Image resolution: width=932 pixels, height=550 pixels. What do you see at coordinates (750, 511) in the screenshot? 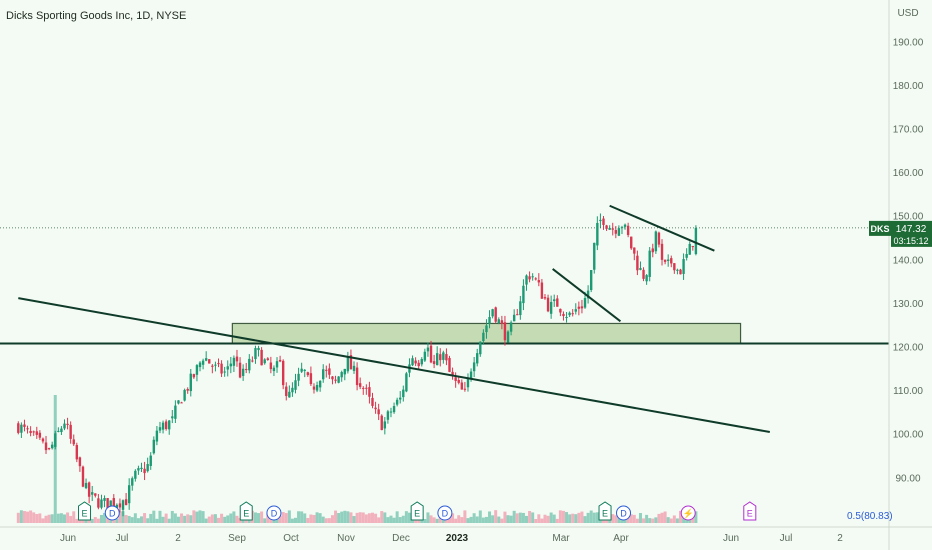
I see `earnings-icon` at bounding box center [750, 511].